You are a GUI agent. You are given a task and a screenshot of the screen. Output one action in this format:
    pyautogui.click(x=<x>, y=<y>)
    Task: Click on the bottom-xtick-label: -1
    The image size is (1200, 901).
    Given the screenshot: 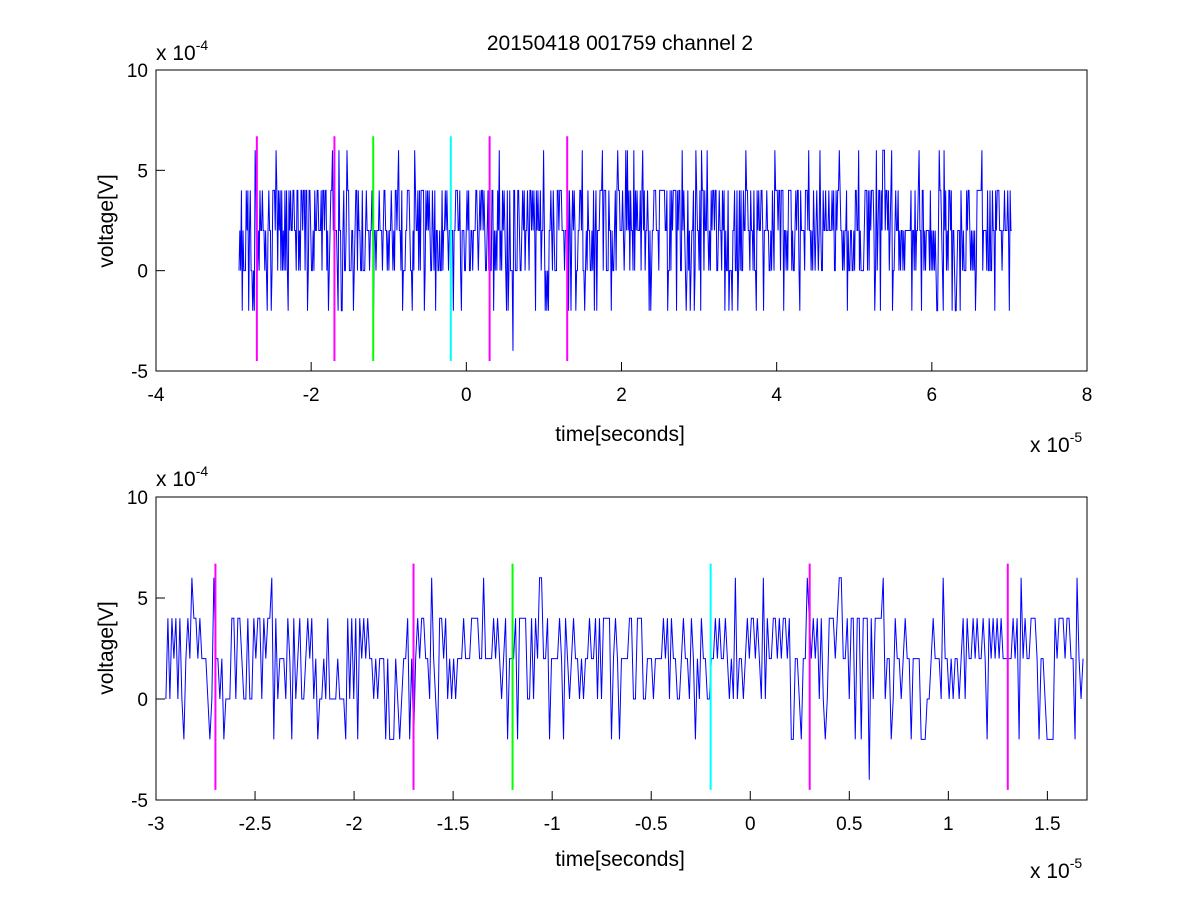 What is the action you would take?
    pyautogui.click(x=552, y=824)
    